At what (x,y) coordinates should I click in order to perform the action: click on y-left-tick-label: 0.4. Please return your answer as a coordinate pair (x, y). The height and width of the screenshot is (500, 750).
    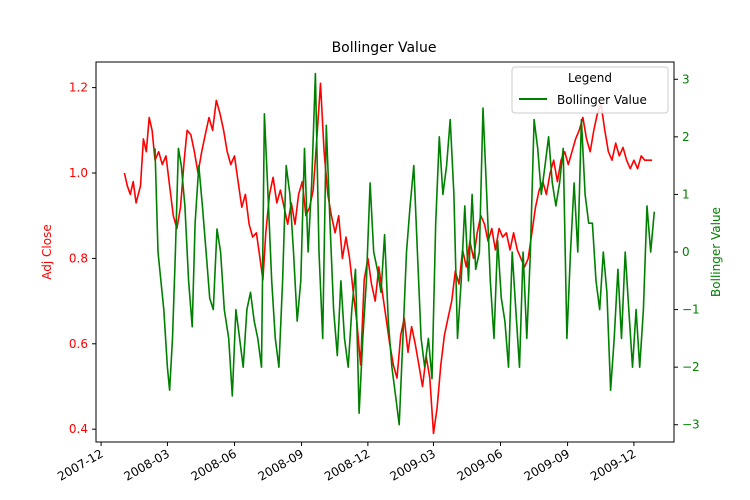
    Looking at the image, I should click on (78, 429).